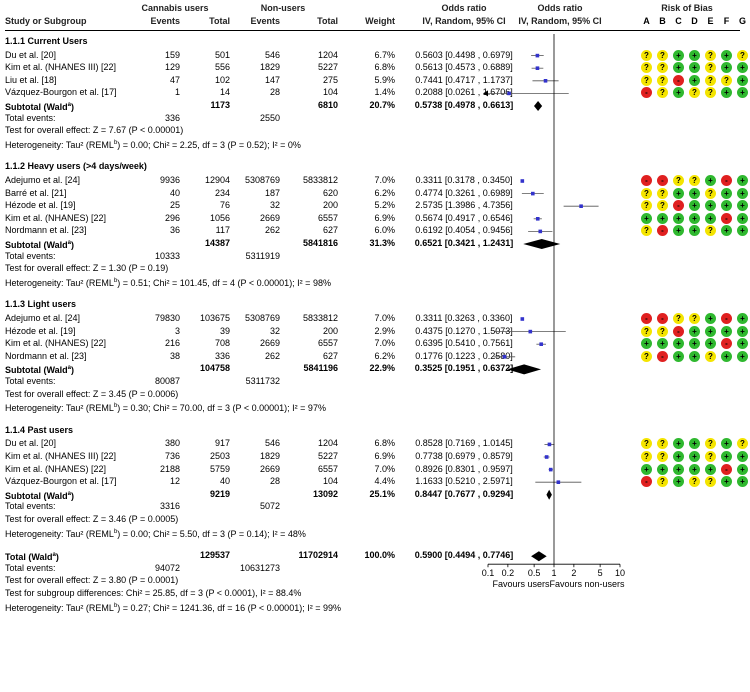 This screenshot has width=750, height=692. Describe the element at coordinates (174, 192) in the screenshot. I see `events-cannabis: 40` at that location.